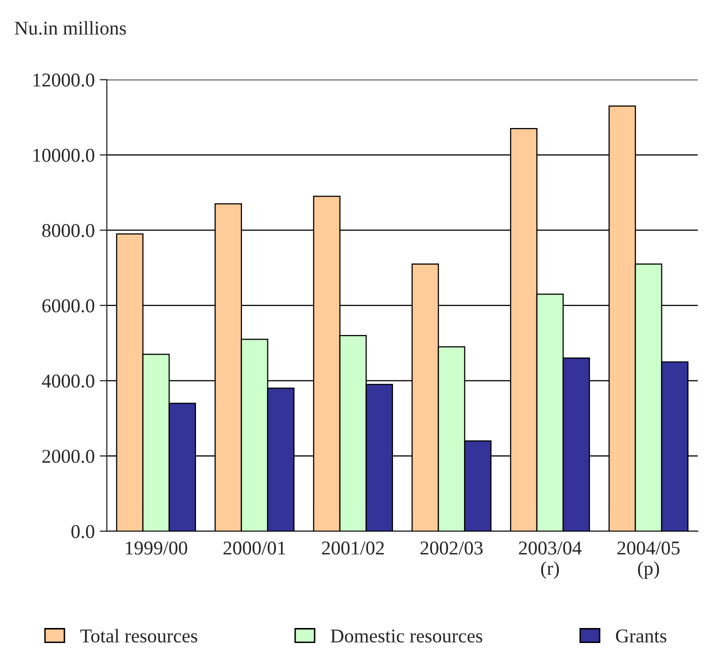  What do you see at coordinates (82, 531) in the screenshot?
I see `y-tick-label: 0.0` at bounding box center [82, 531].